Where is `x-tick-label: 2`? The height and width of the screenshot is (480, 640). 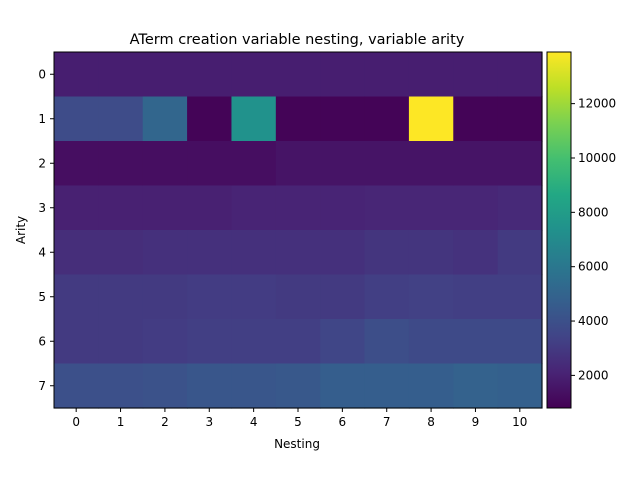 x-tick-label: 2 is located at coordinates (165, 422).